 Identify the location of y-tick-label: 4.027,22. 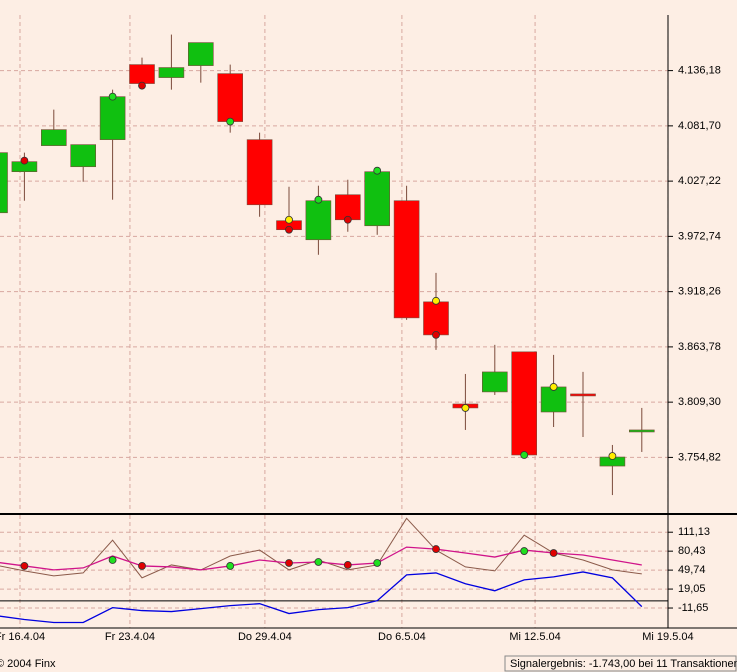
(699, 181).